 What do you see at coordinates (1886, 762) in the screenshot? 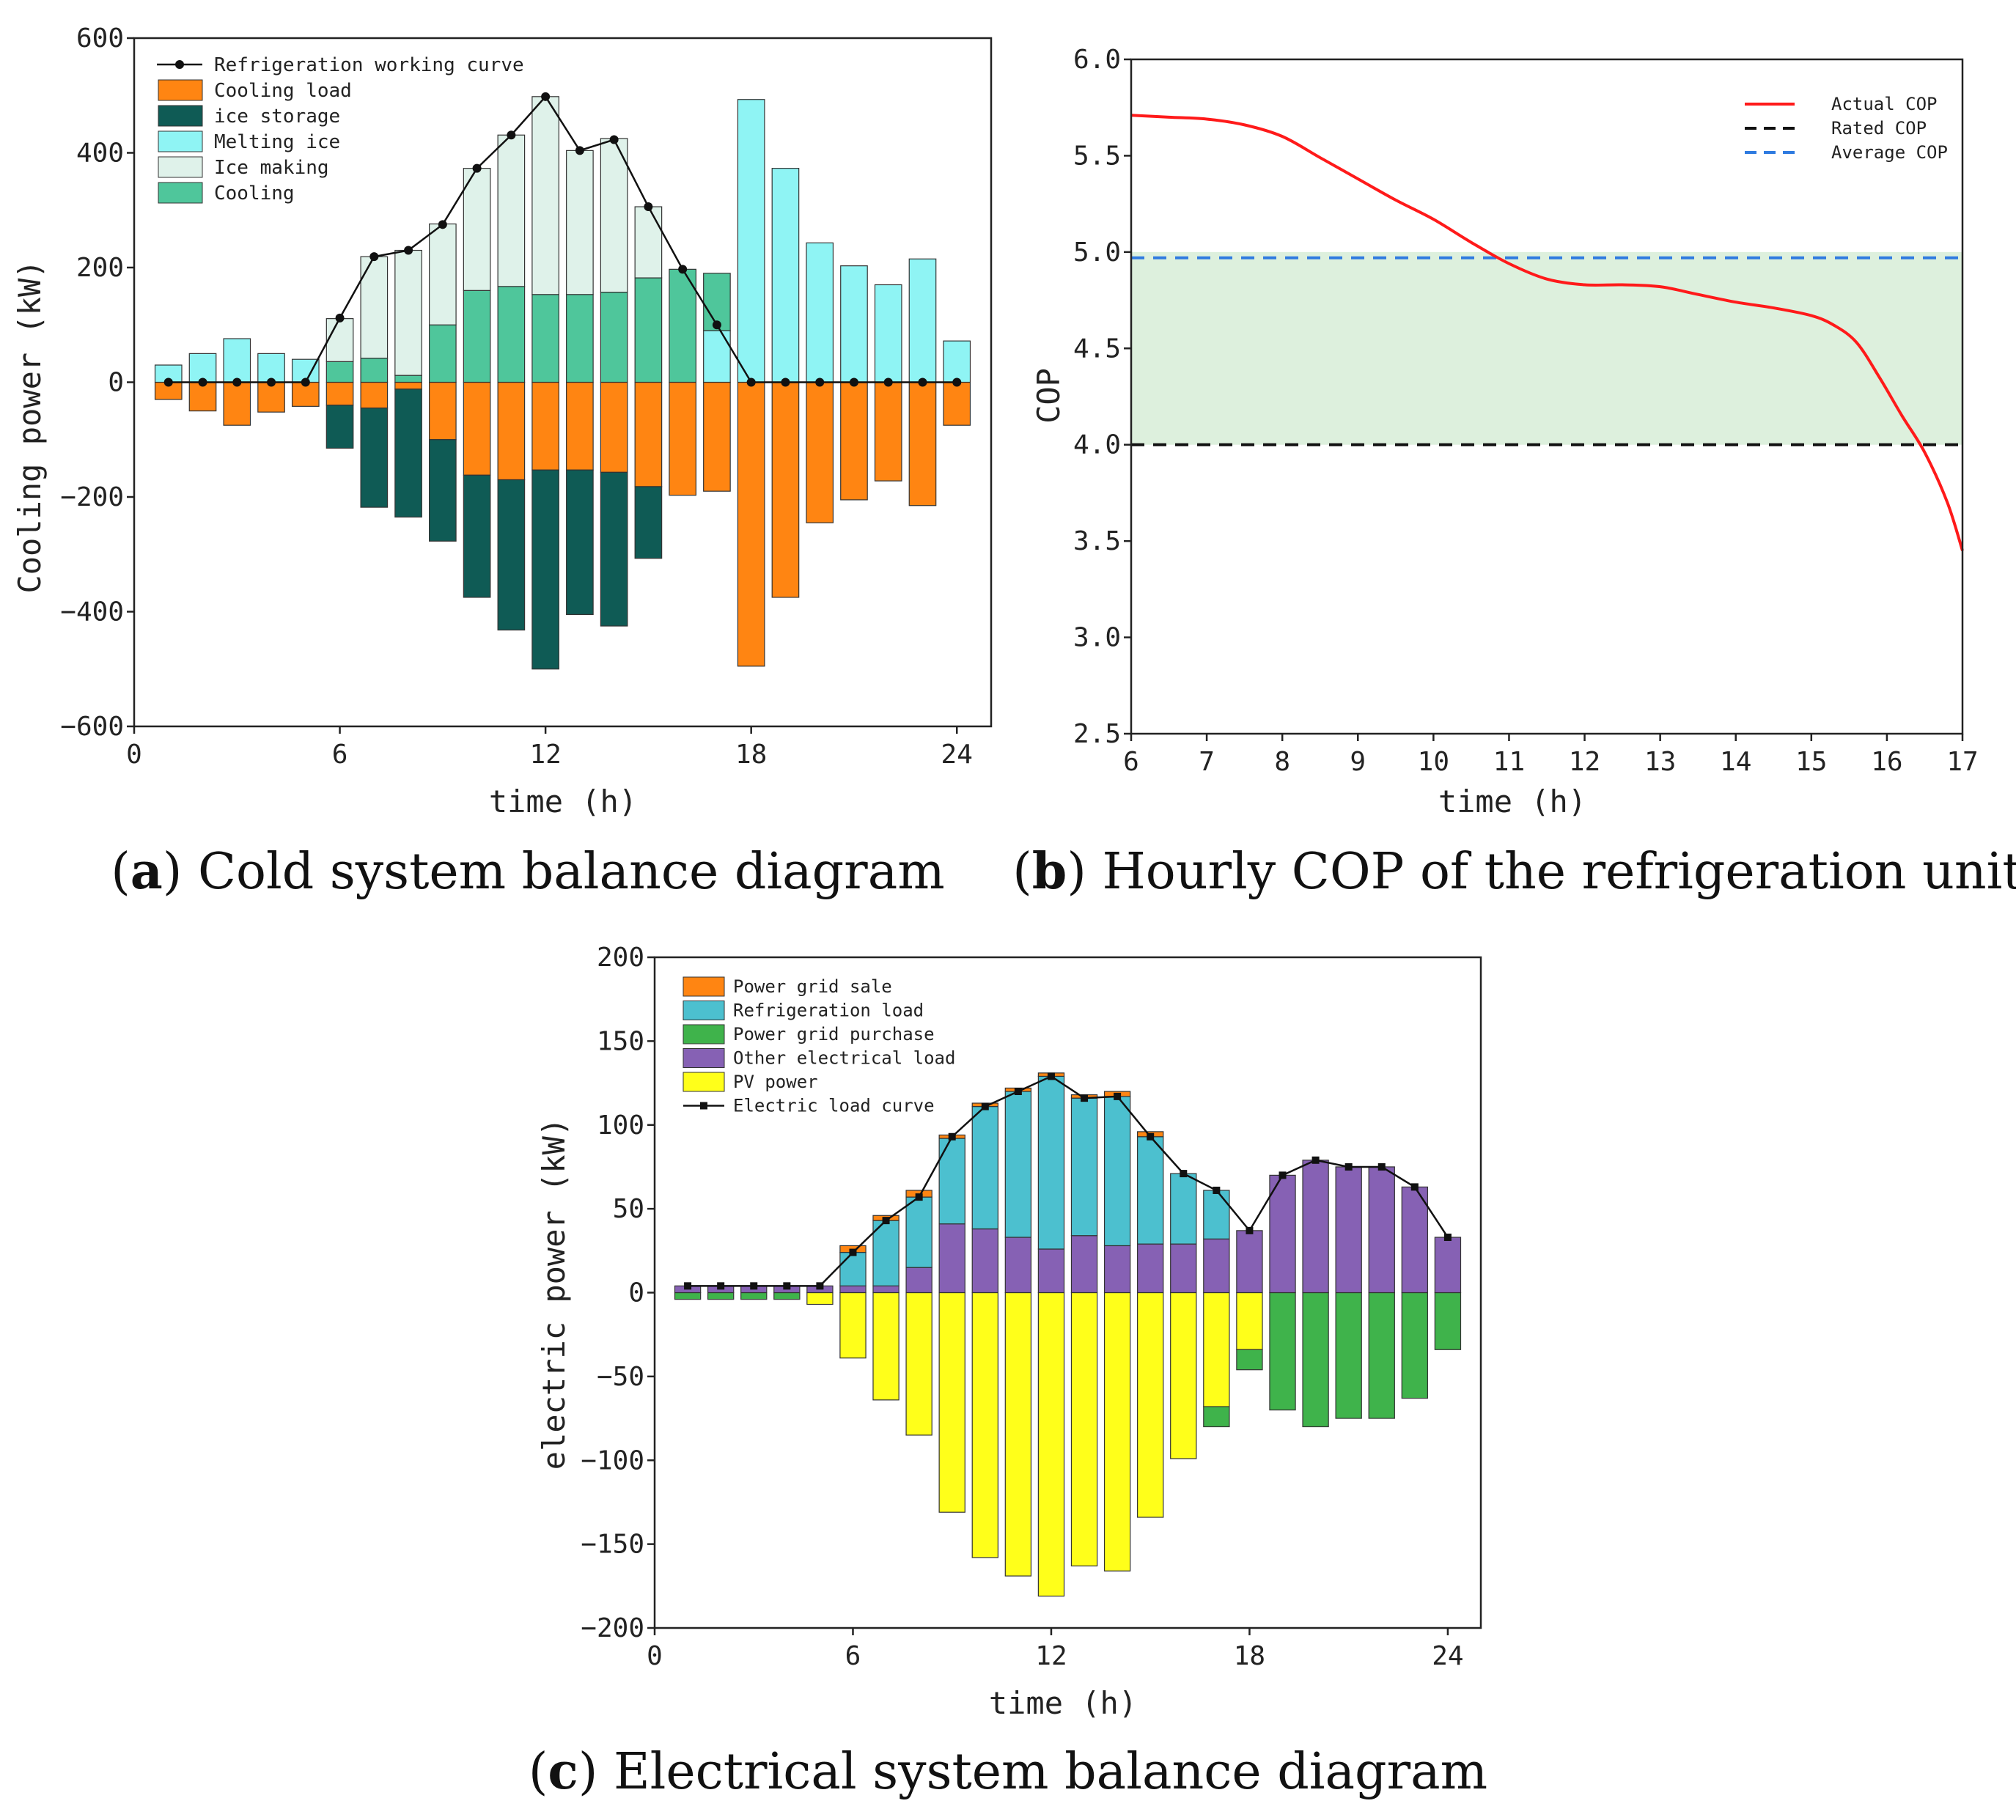
I see `chart-b-xtick-label: 16` at bounding box center [1886, 762].